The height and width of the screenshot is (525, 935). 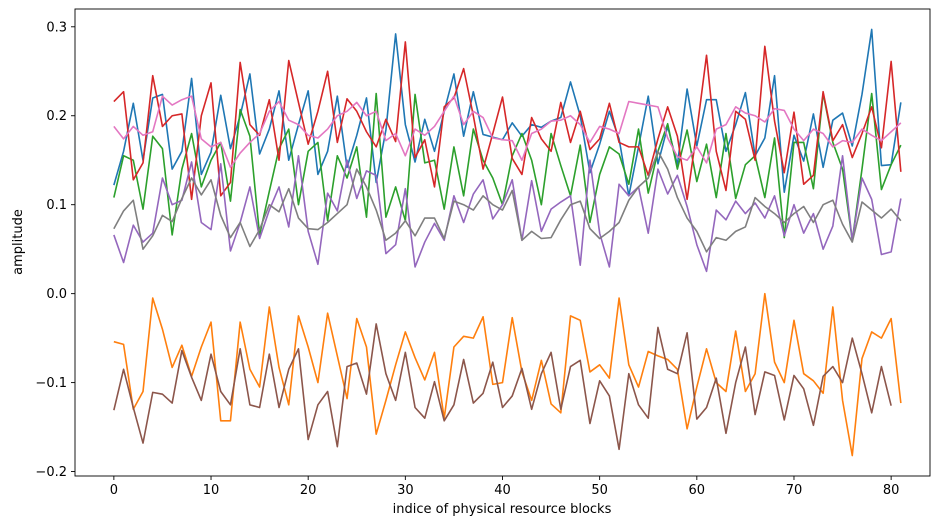 What do you see at coordinates (891, 490) in the screenshot?
I see `x-tick-label: 80` at bounding box center [891, 490].